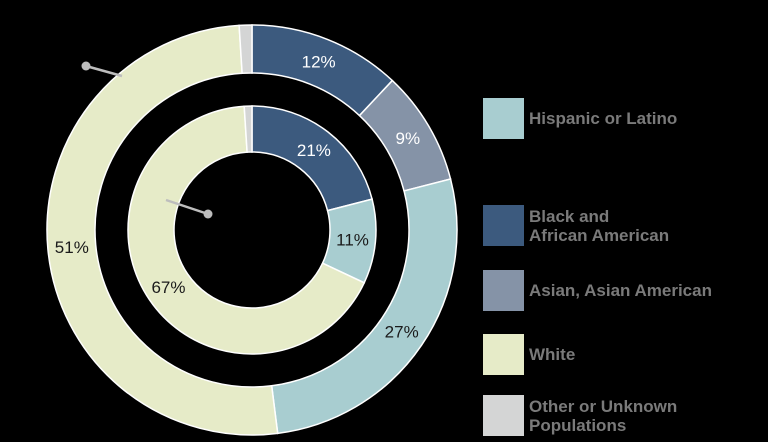 This screenshot has height=442, width=768. I want to click on legend-item-black: Black and African American, so click(576, 225).